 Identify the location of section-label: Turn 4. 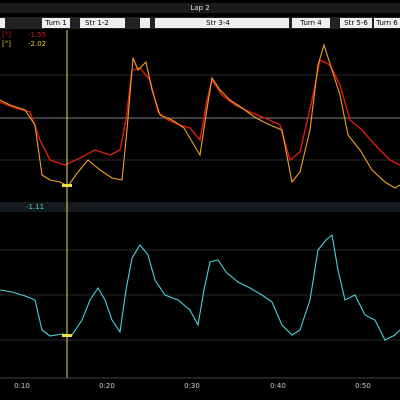
(310, 23).